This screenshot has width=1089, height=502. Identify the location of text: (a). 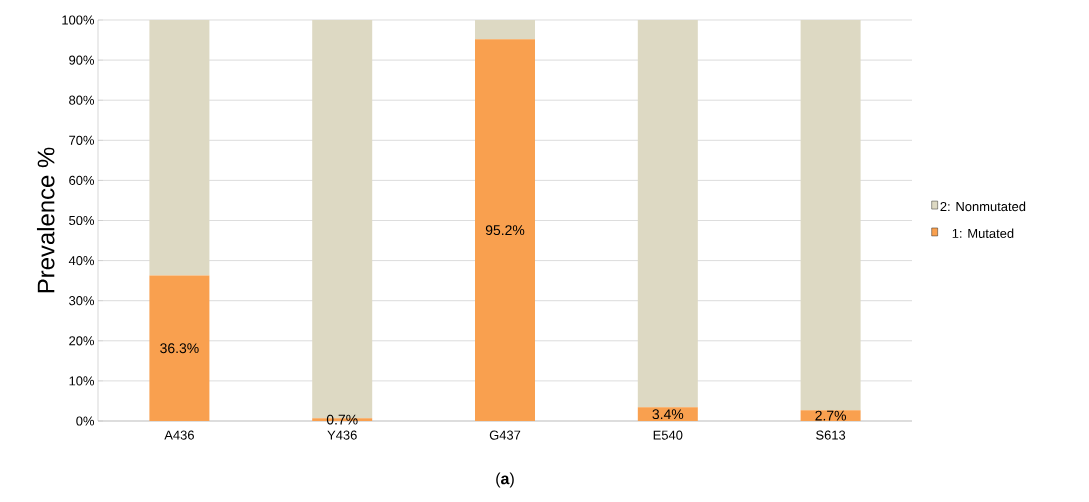
(505, 480).